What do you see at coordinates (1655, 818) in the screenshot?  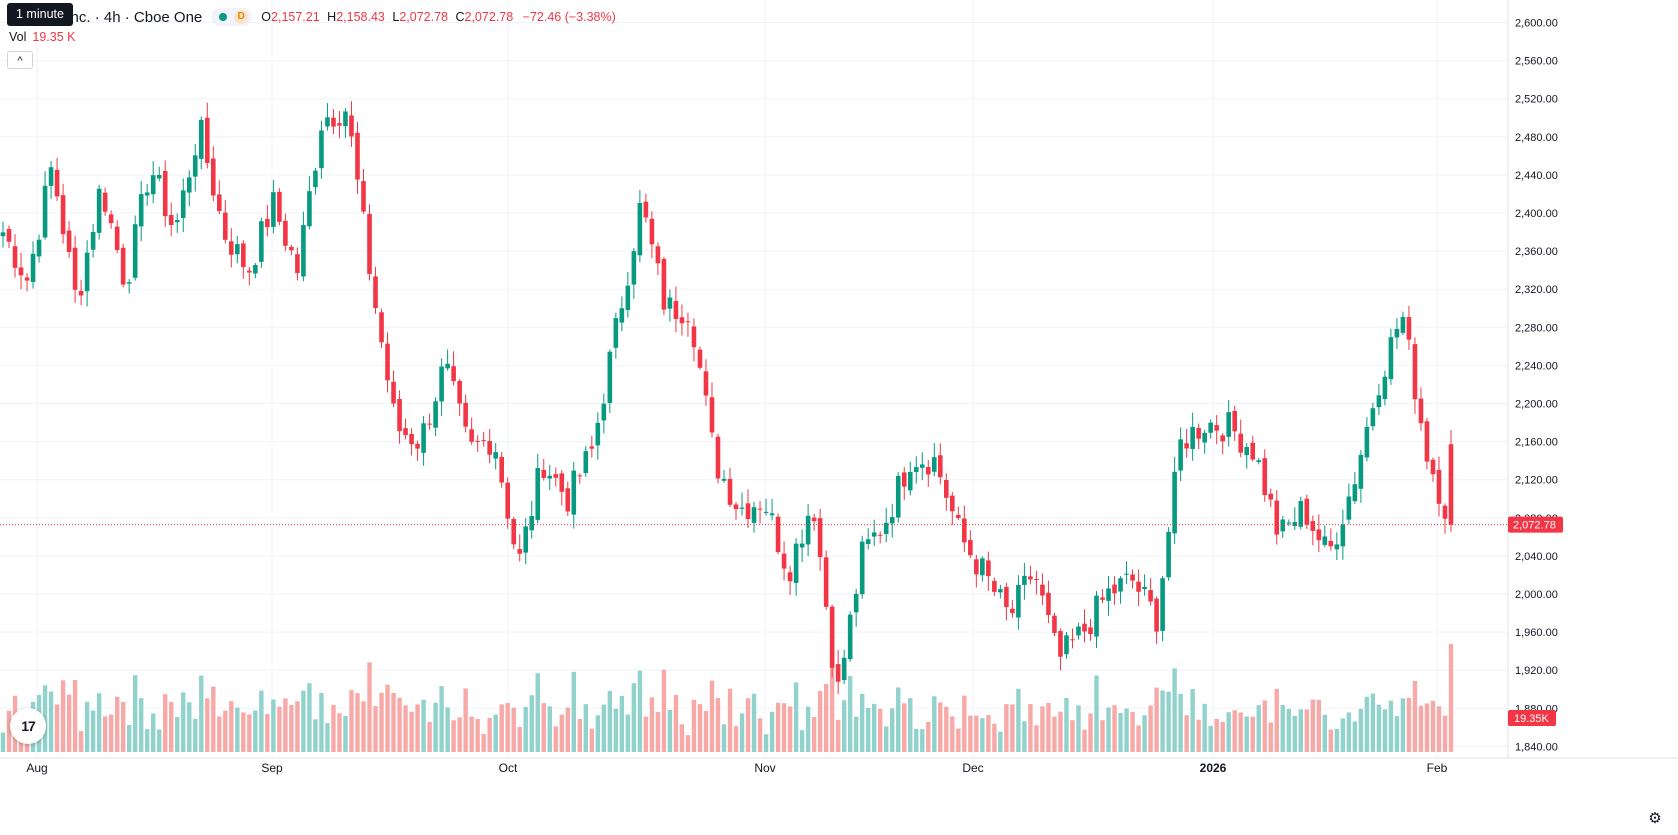 I see `gear-icon: ⚙` at bounding box center [1655, 818].